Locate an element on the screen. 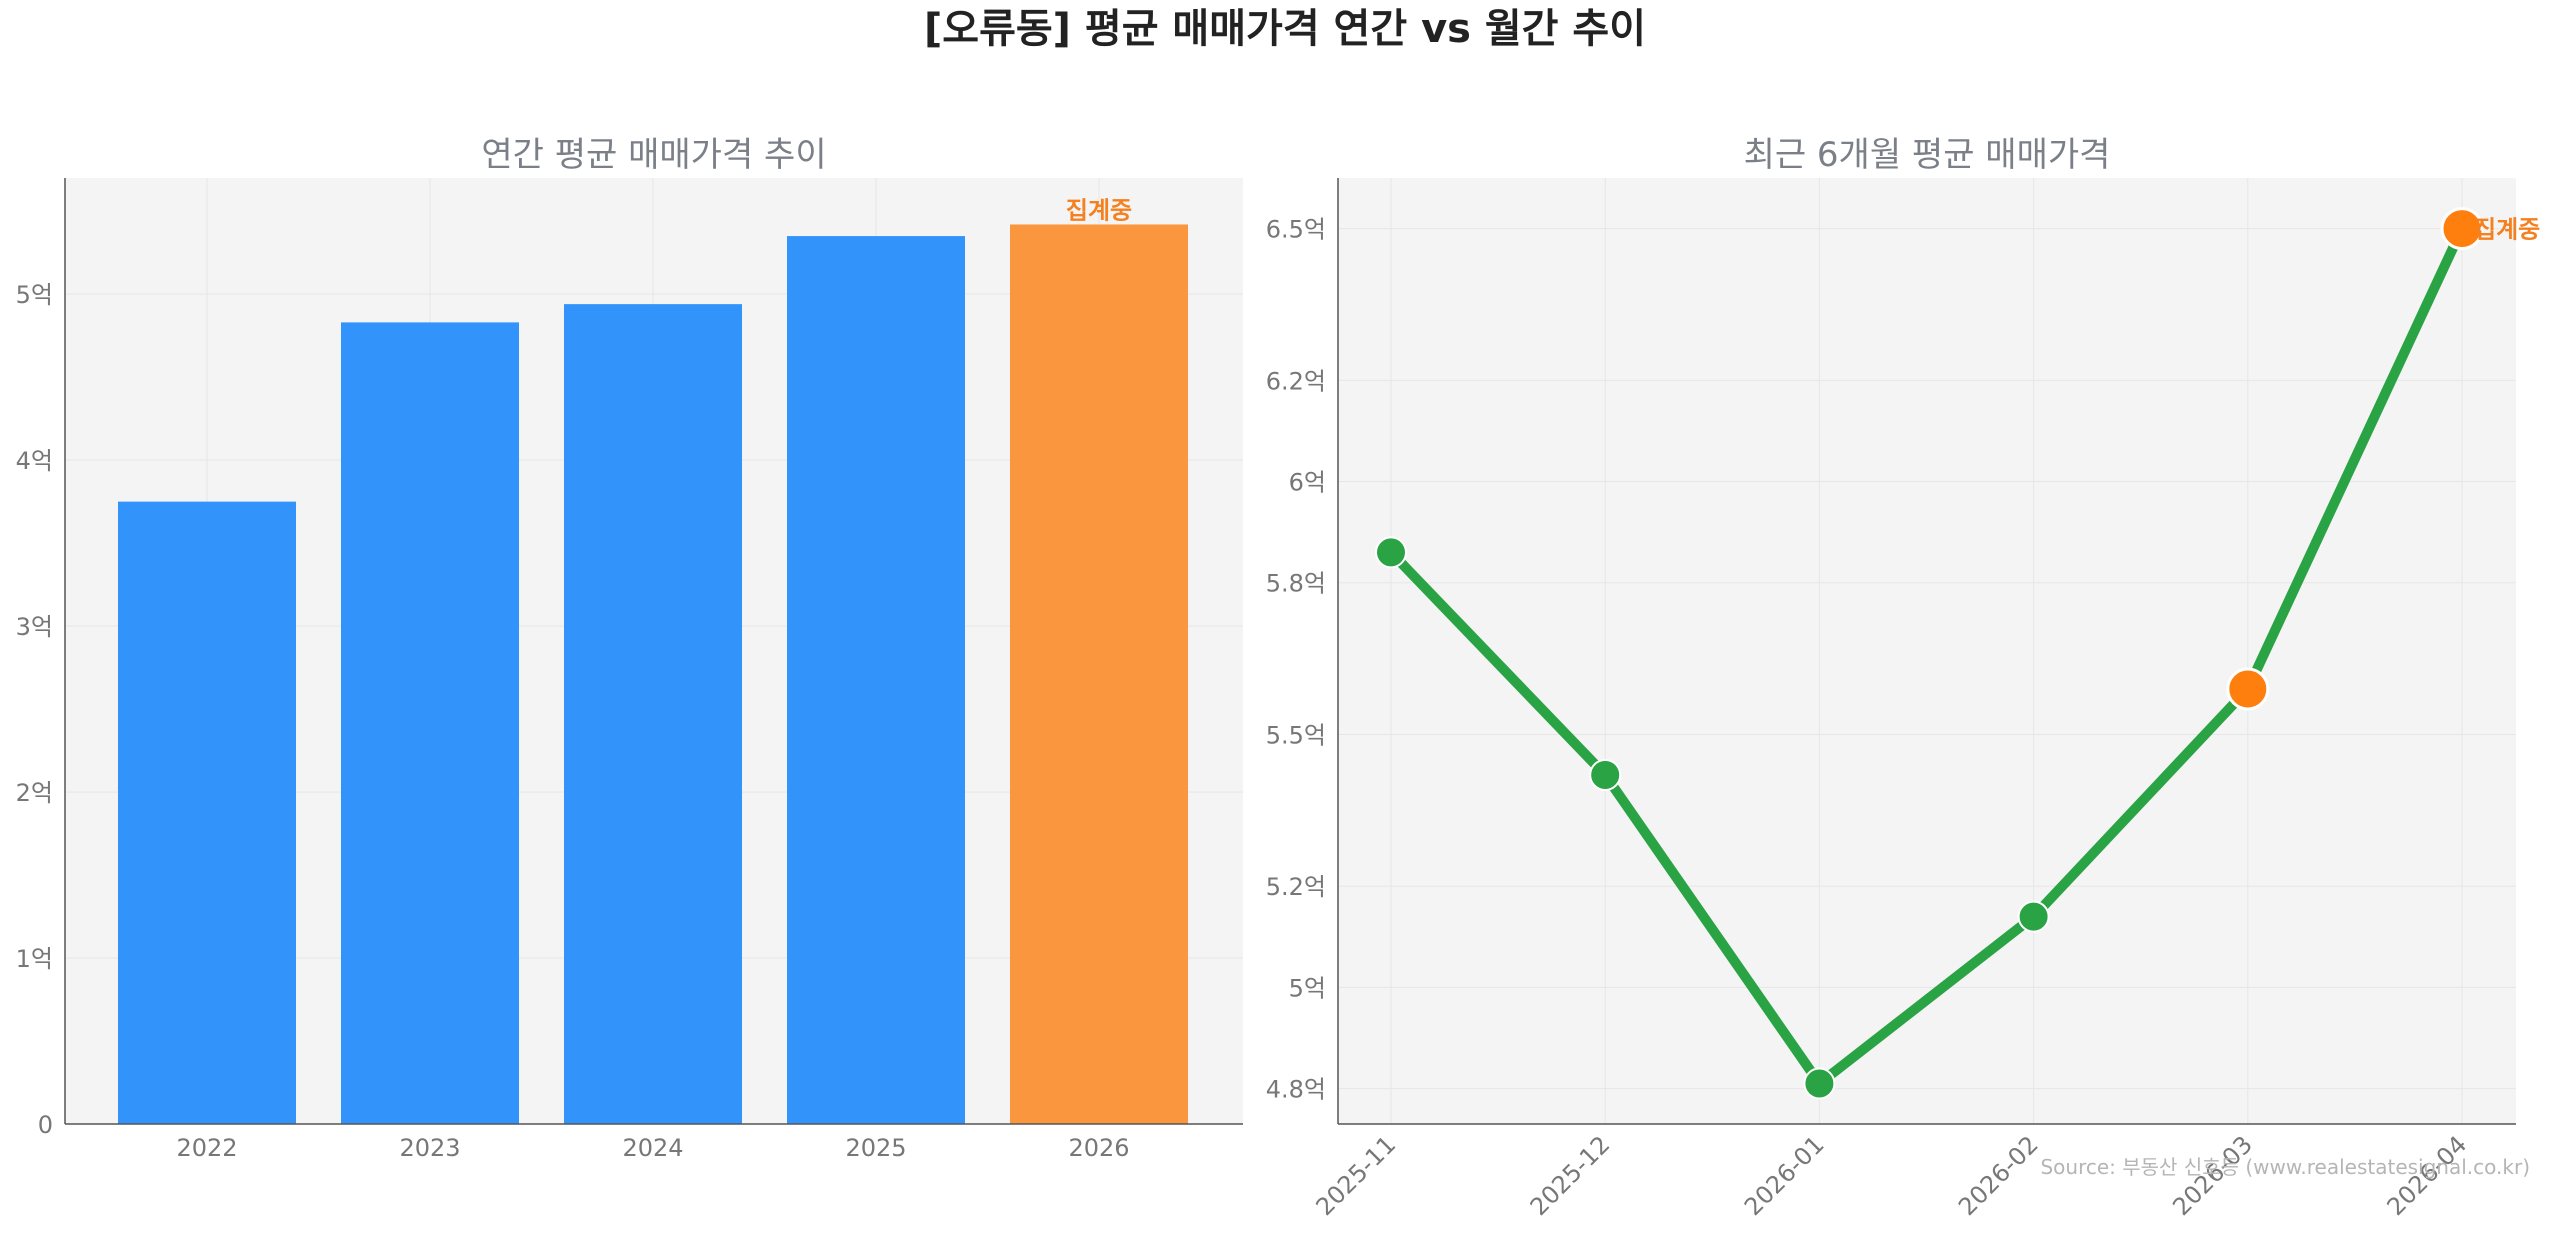  bar-chart-y-tick-label: 3억 is located at coordinates (34, 627).